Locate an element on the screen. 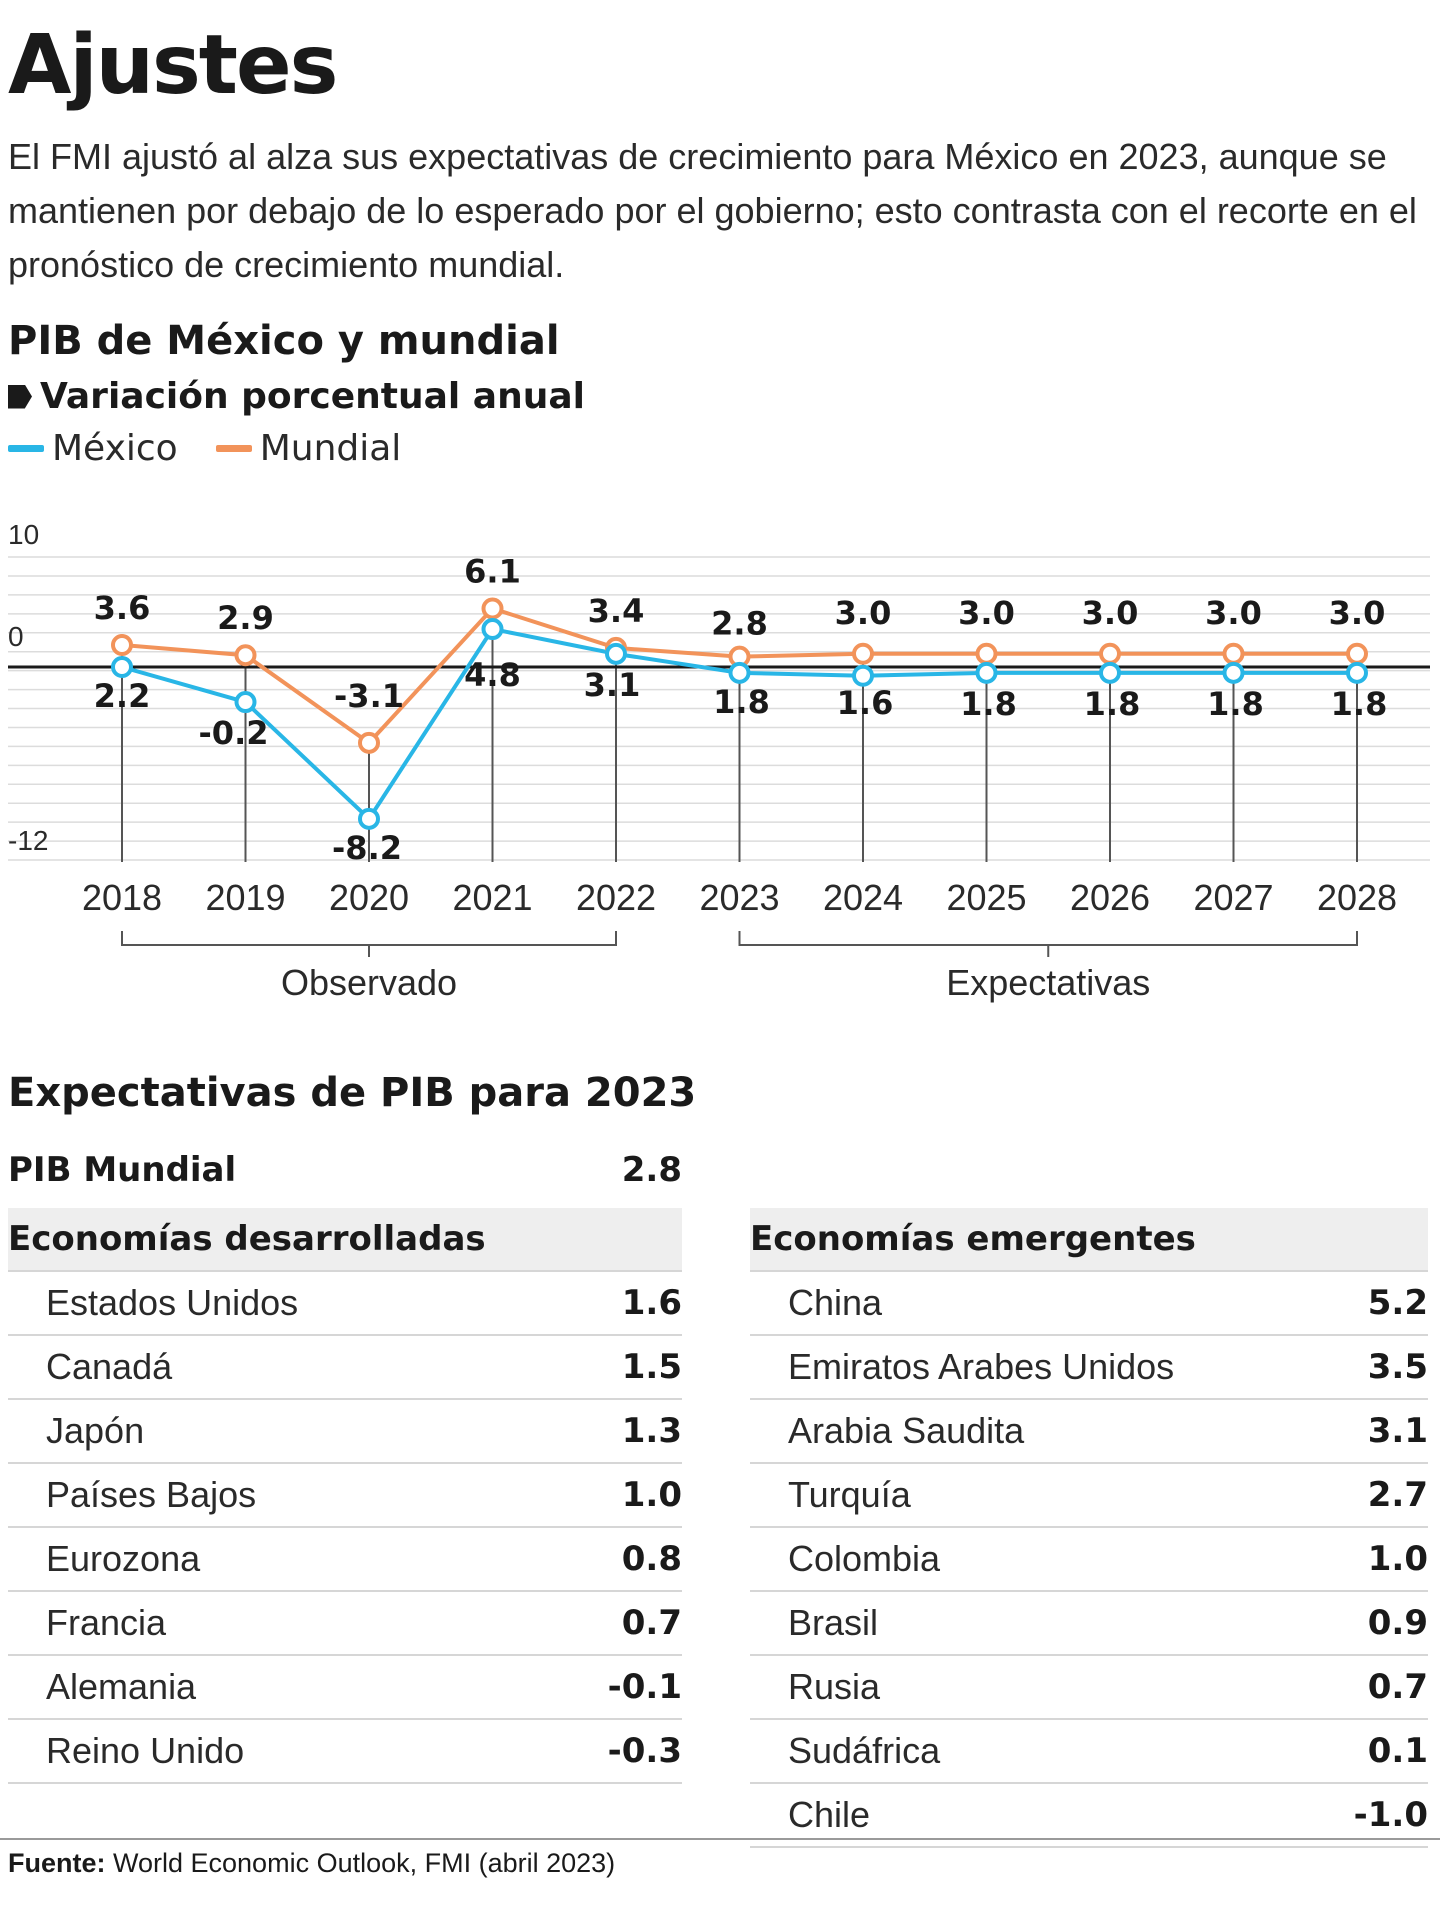 This screenshot has height=1913, width=1440. emerging-economy-row: Arabia Saudita 3.1 is located at coordinates (1089, 1432).